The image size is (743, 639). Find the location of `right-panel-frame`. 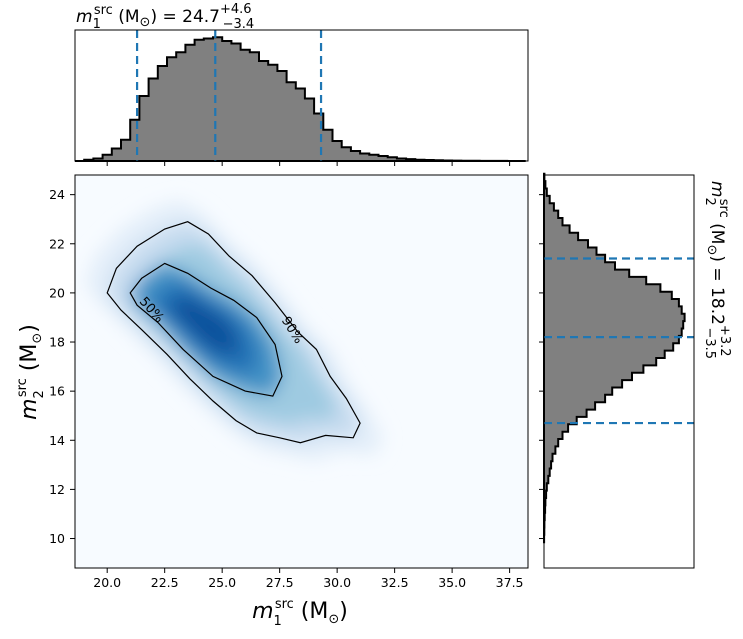

right-panel-frame is located at coordinates (619, 371).